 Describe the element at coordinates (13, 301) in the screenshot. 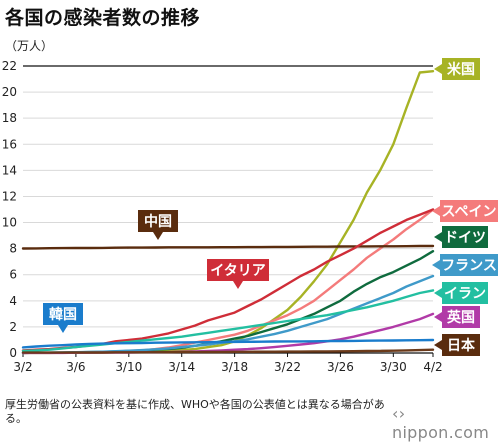

I see `y-tick-label: 4` at that location.